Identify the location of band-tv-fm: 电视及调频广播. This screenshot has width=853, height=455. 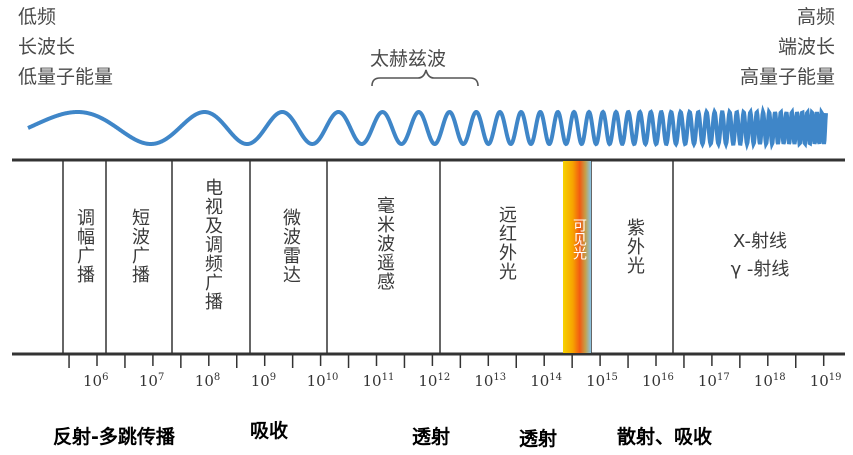
(212, 244).